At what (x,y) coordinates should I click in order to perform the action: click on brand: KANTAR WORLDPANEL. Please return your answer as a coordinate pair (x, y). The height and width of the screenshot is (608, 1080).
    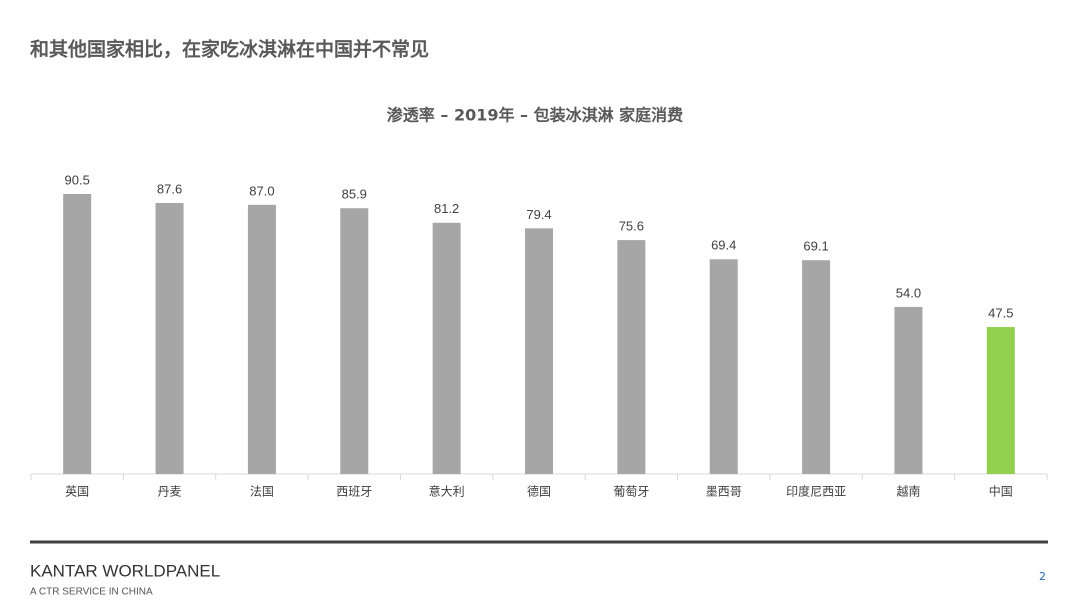
    Looking at the image, I should click on (125, 570).